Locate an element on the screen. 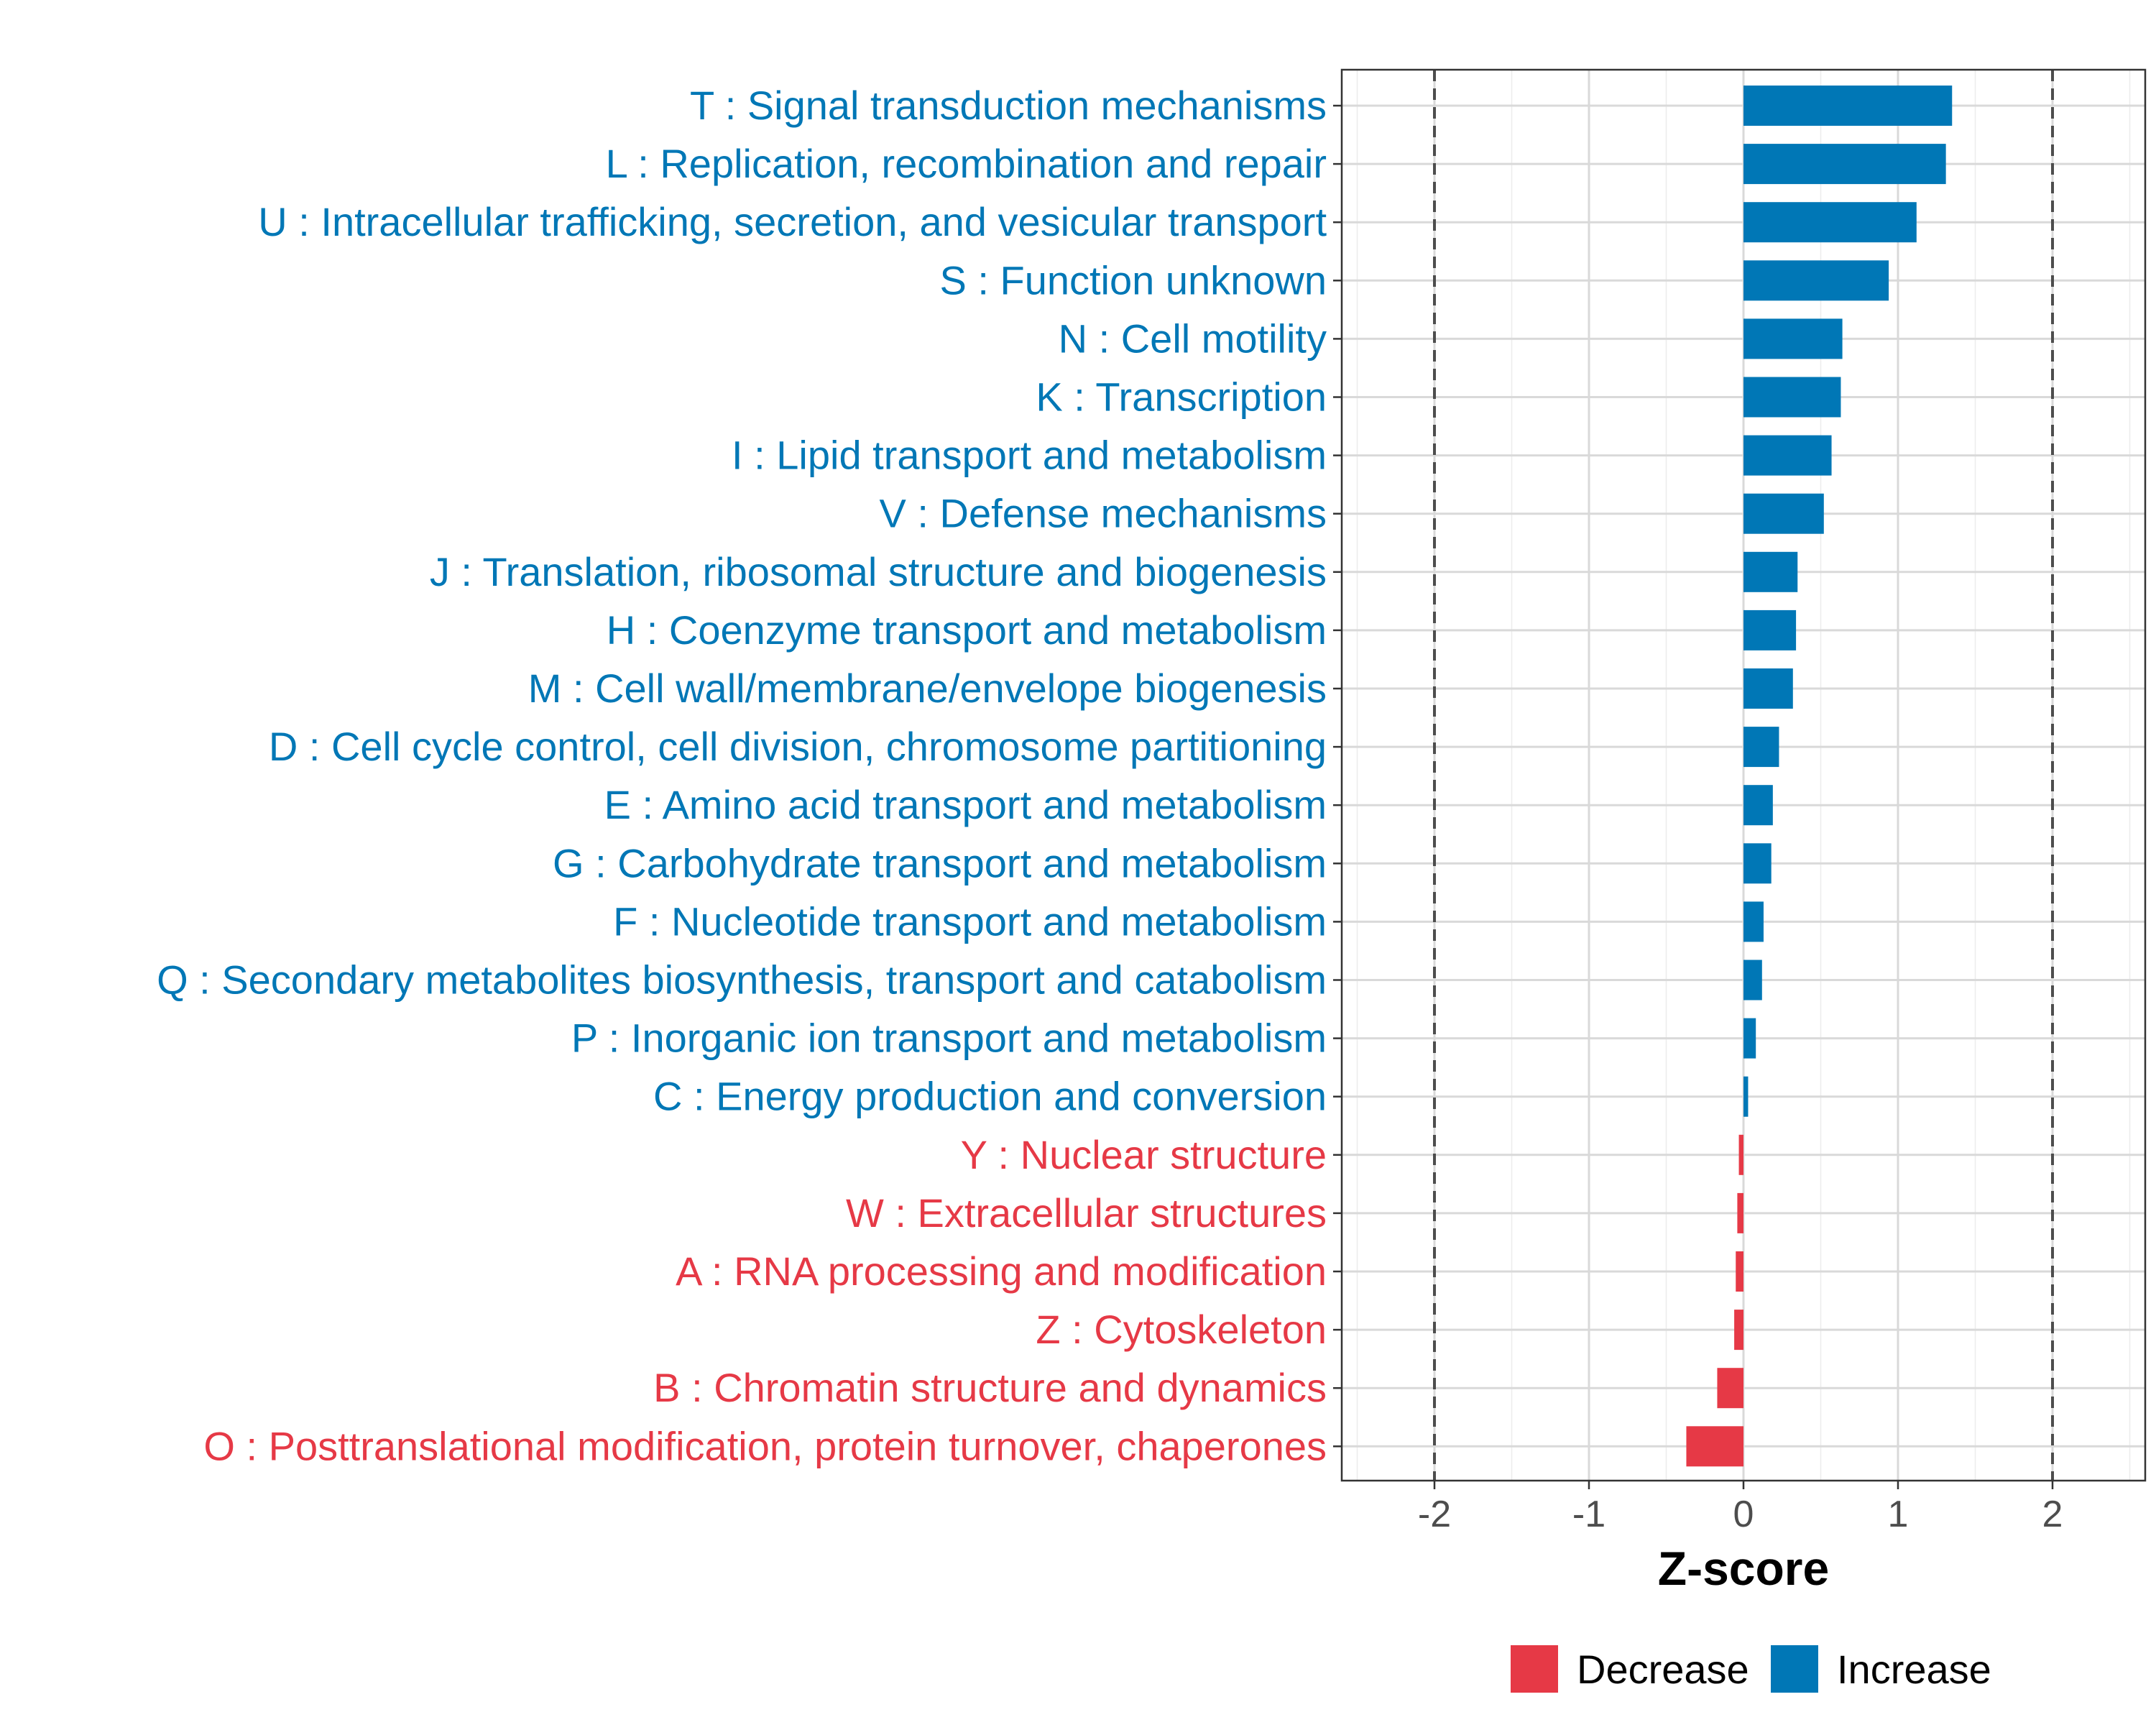  bar-j is located at coordinates (1771, 571).